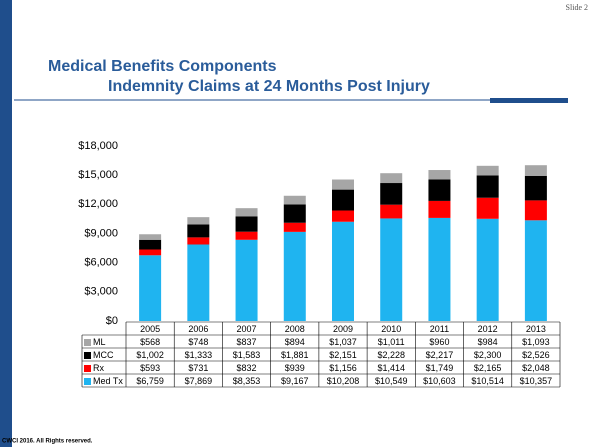 The image size is (592, 447). What do you see at coordinates (440, 355) in the screenshot?
I see `table-value: $2,217` at bounding box center [440, 355].